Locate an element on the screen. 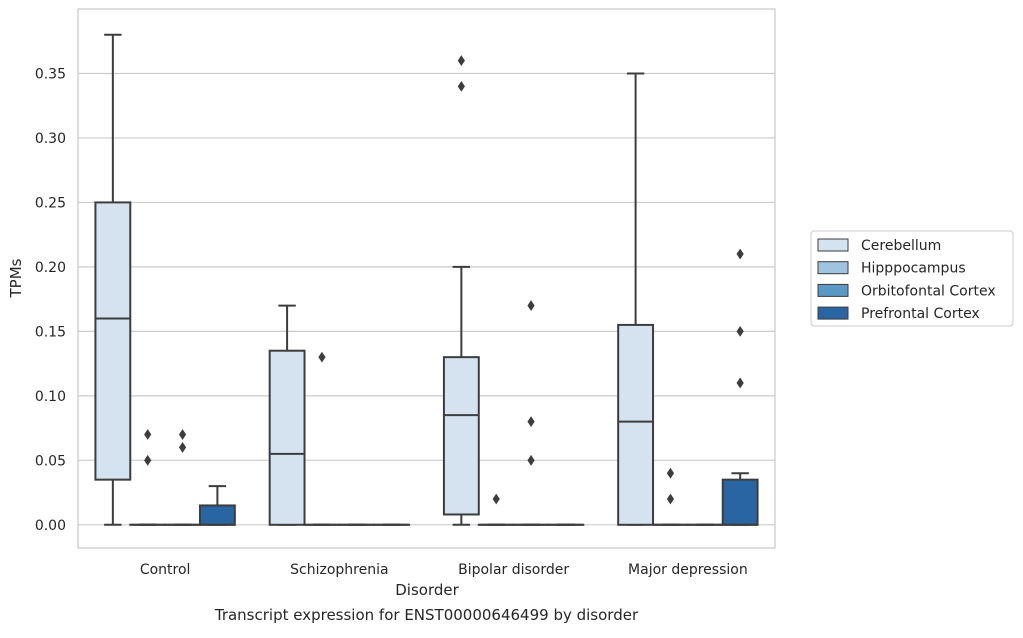 The image size is (1023, 638). y-tick-label: 0.20 is located at coordinates (50, 268).